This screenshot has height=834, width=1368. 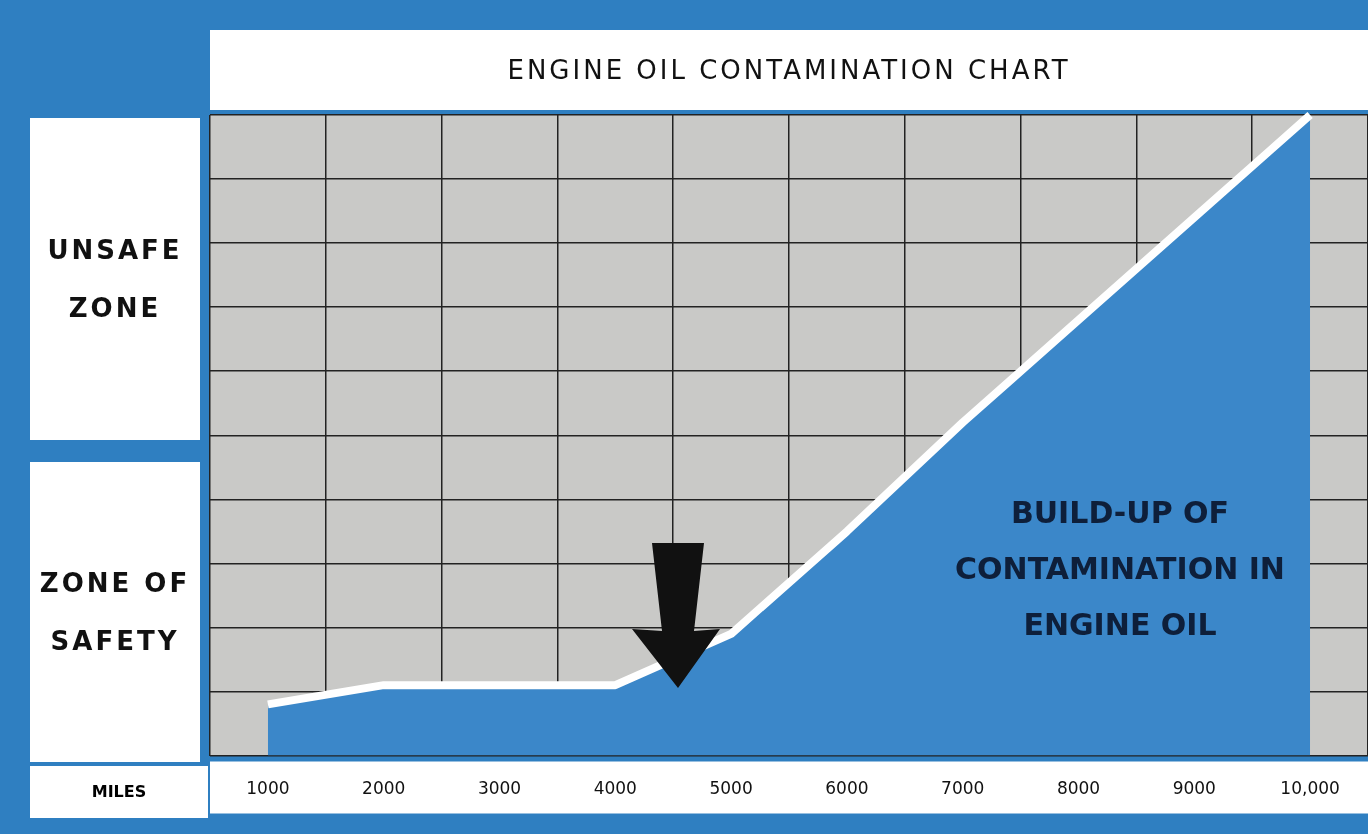 I want to click on annotation: BUILD-UP OF CONTAMINATION IN ENGINE OIL, so click(x=1120, y=569).